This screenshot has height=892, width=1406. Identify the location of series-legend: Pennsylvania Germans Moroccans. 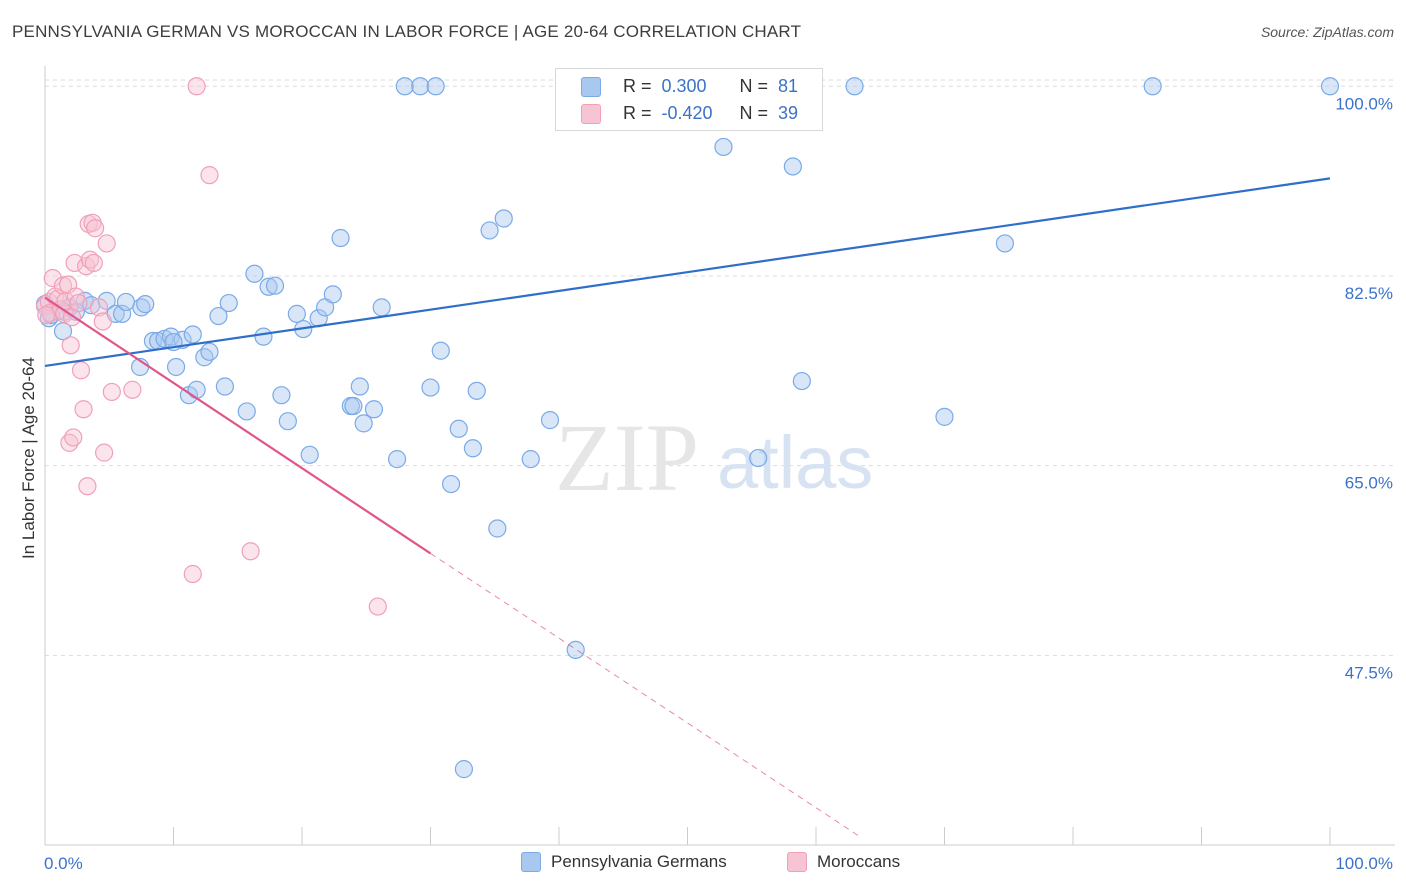
(703, 865).